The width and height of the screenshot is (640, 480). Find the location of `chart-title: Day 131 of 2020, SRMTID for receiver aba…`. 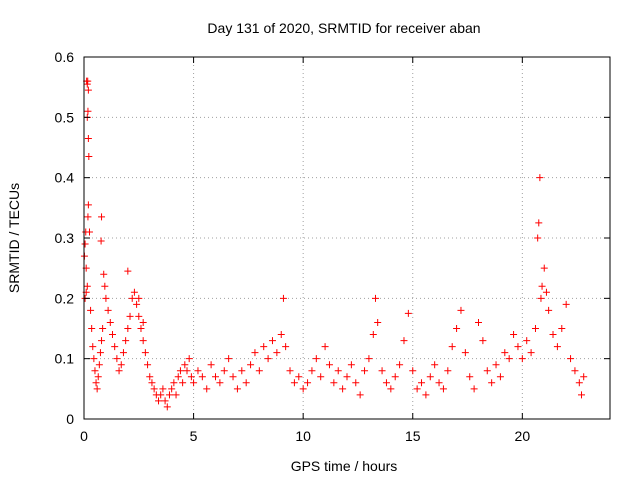

chart-title: Day 131 of 2020, SRMTID for receiver aba… is located at coordinates (343, 28).